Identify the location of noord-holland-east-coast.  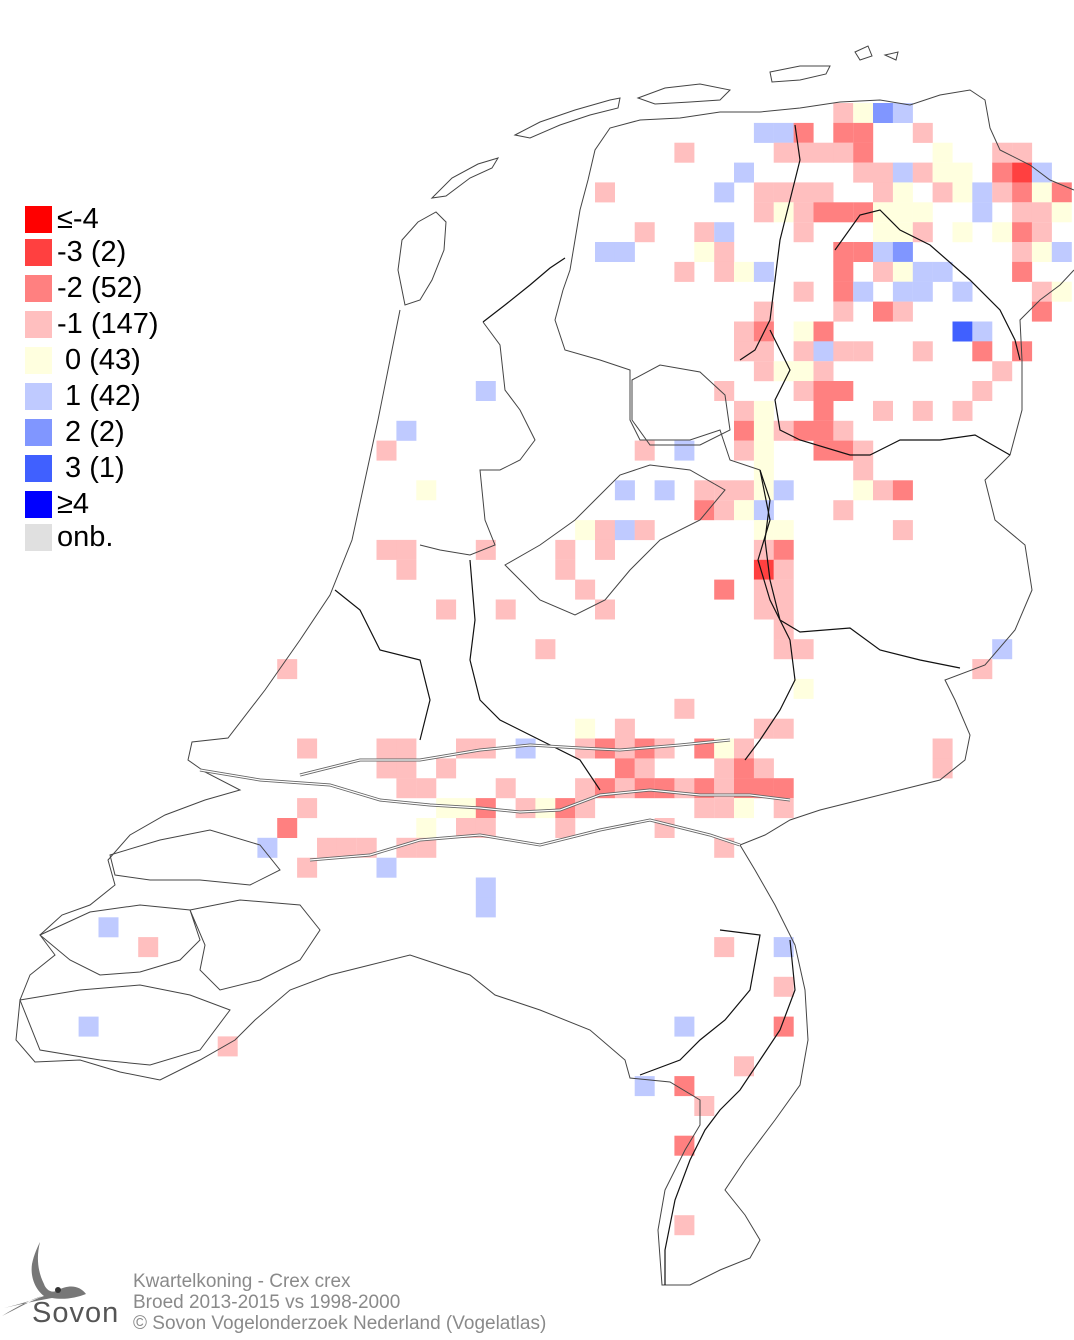
(477, 438).